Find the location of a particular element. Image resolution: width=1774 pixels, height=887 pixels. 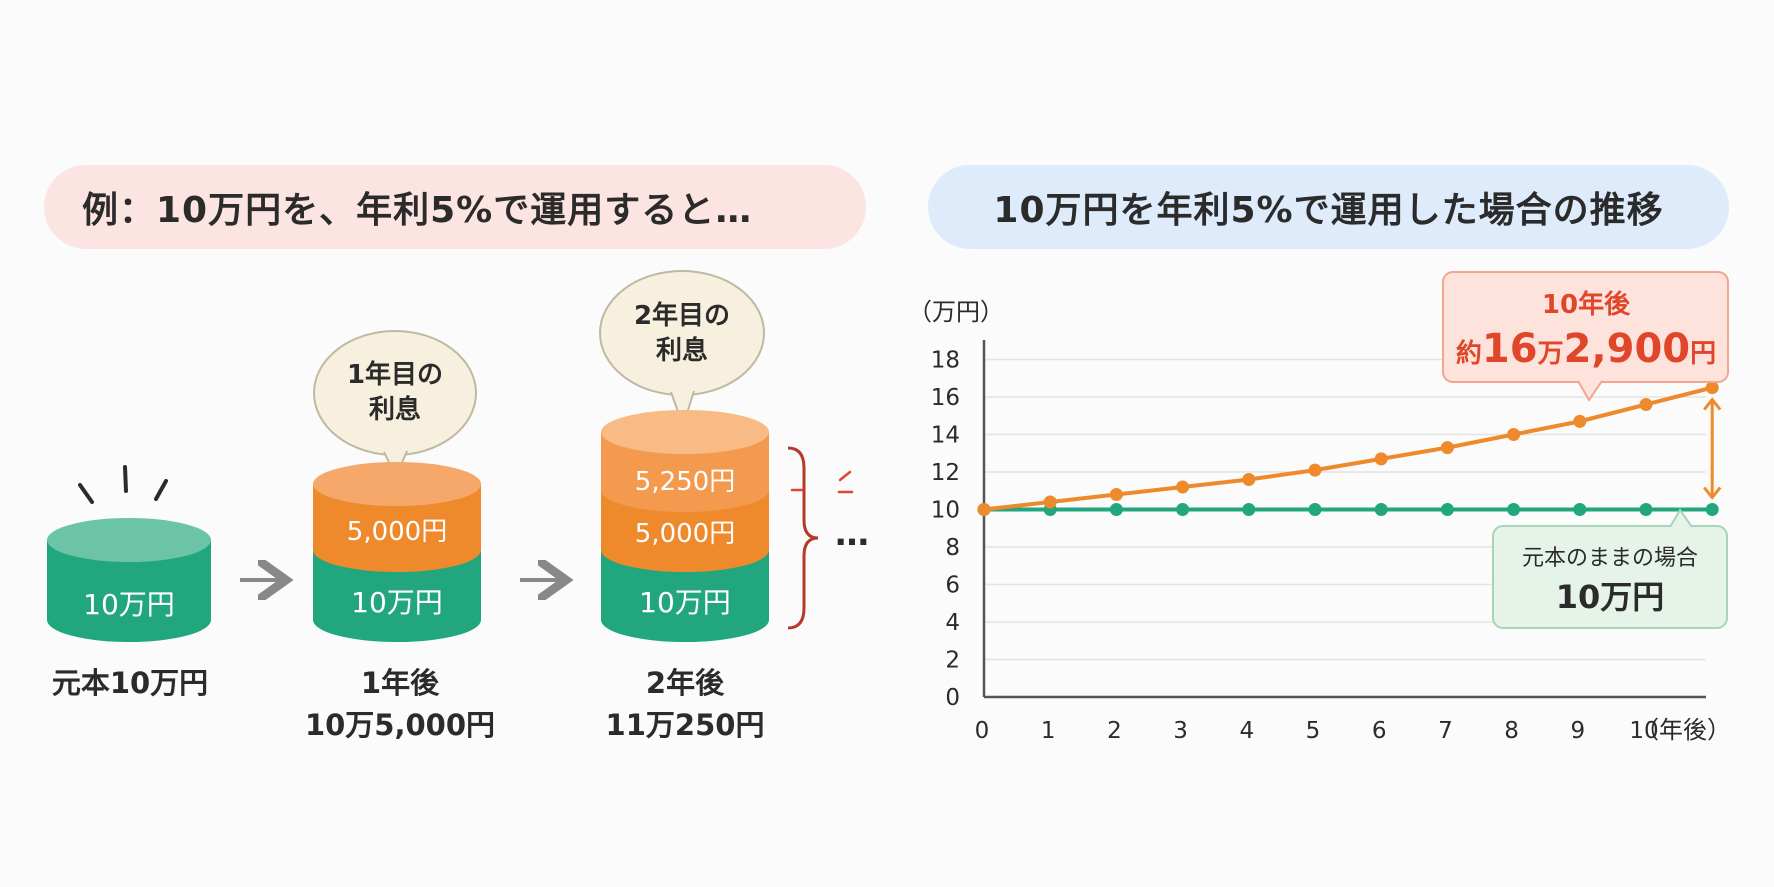

caption-line1: 1年後 is located at coordinates (400, 683).